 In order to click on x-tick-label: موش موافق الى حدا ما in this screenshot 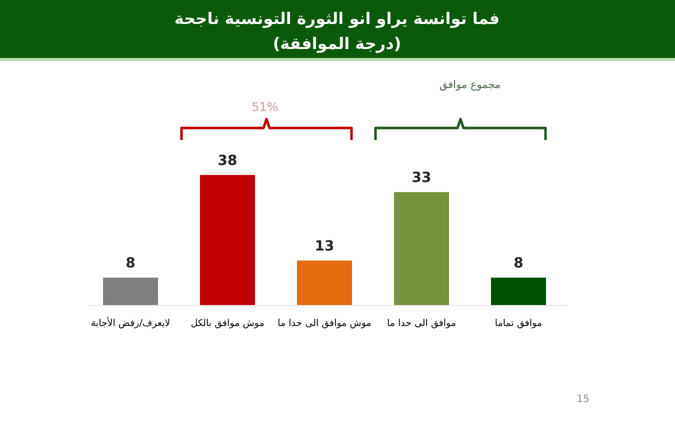, I will do `click(325, 323)`.